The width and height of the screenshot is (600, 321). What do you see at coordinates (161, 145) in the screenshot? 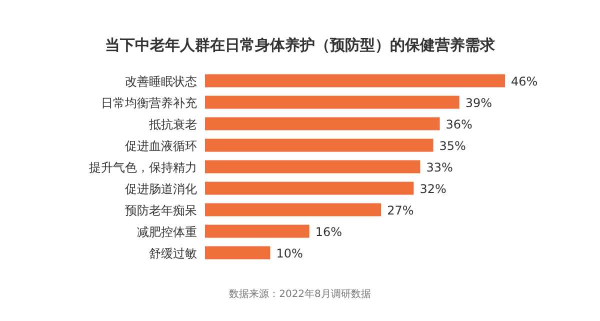
I see `y-tick-label: 促进血液循环` at bounding box center [161, 145].